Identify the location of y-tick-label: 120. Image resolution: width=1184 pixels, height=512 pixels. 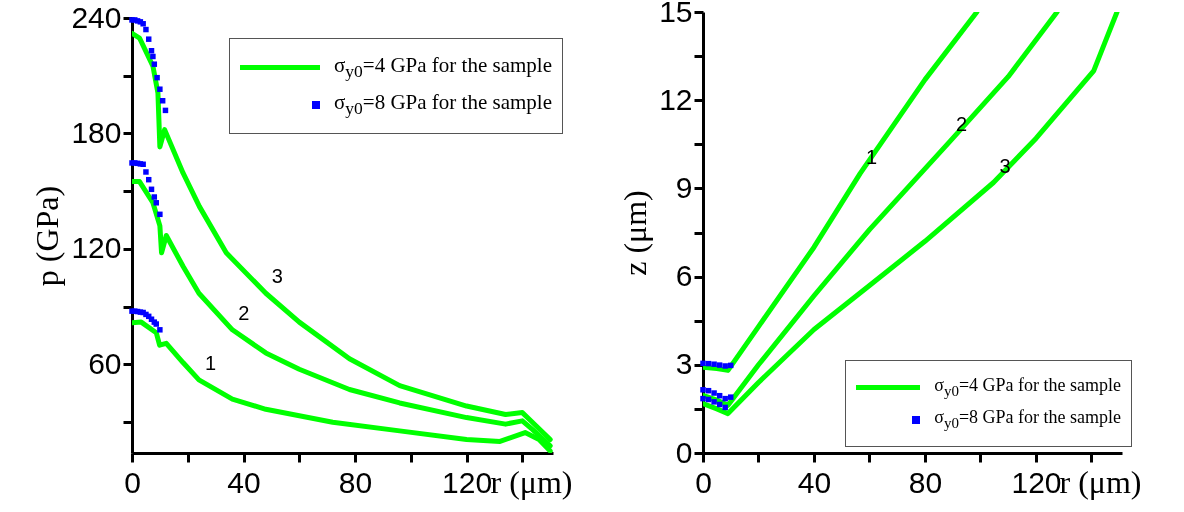
(96, 248).